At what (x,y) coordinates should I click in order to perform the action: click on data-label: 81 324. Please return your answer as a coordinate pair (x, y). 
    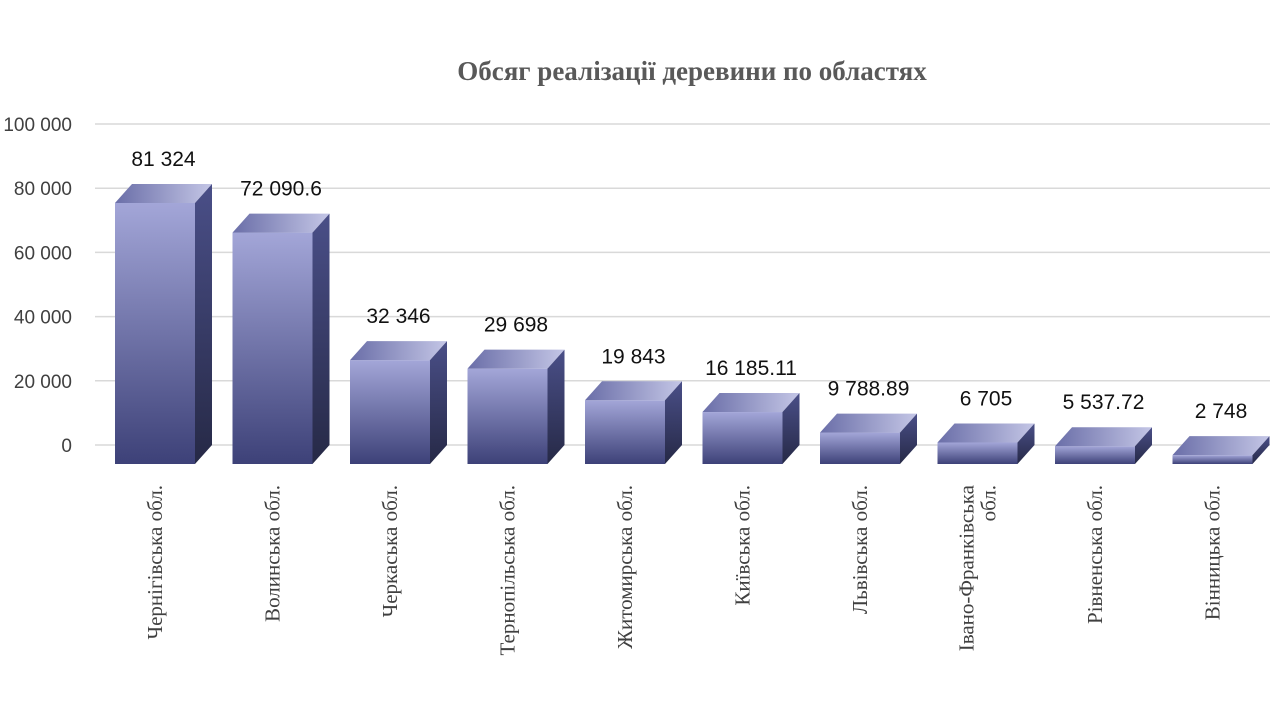
    Looking at the image, I should click on (163, 159).